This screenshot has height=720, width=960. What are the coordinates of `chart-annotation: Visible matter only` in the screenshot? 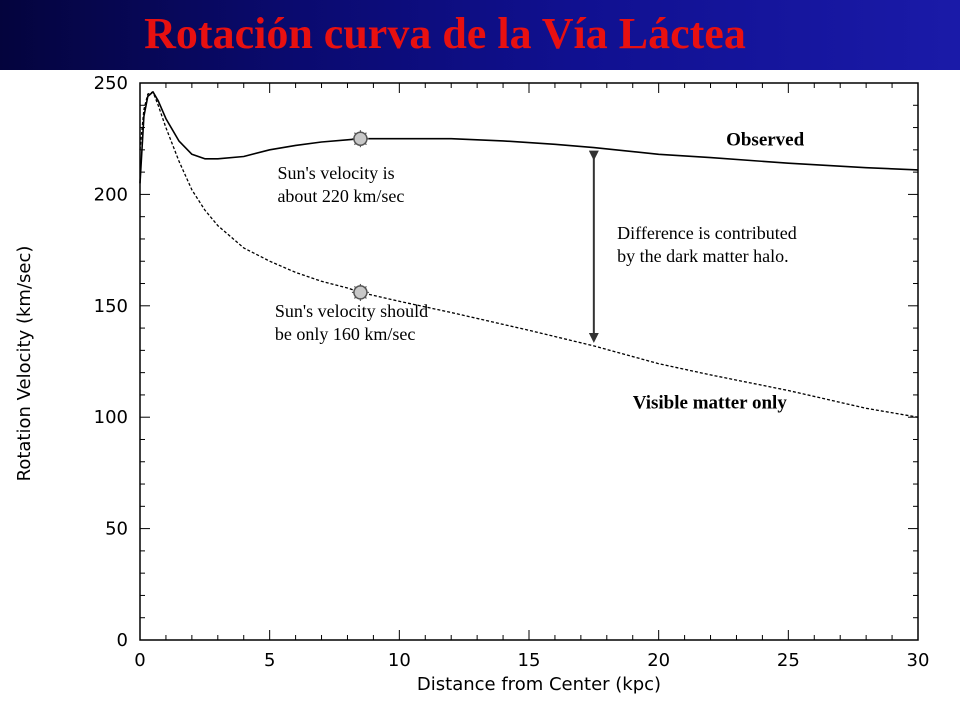 It's located at (710, 402).